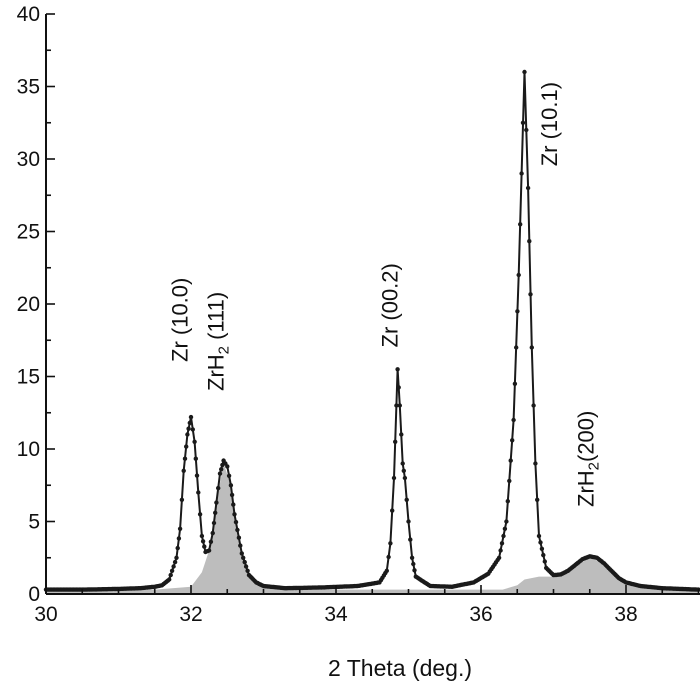 The width and height of the screenshot is (700, 700). I want to click on peak-label: ZrH2(200), so click(587, 459).